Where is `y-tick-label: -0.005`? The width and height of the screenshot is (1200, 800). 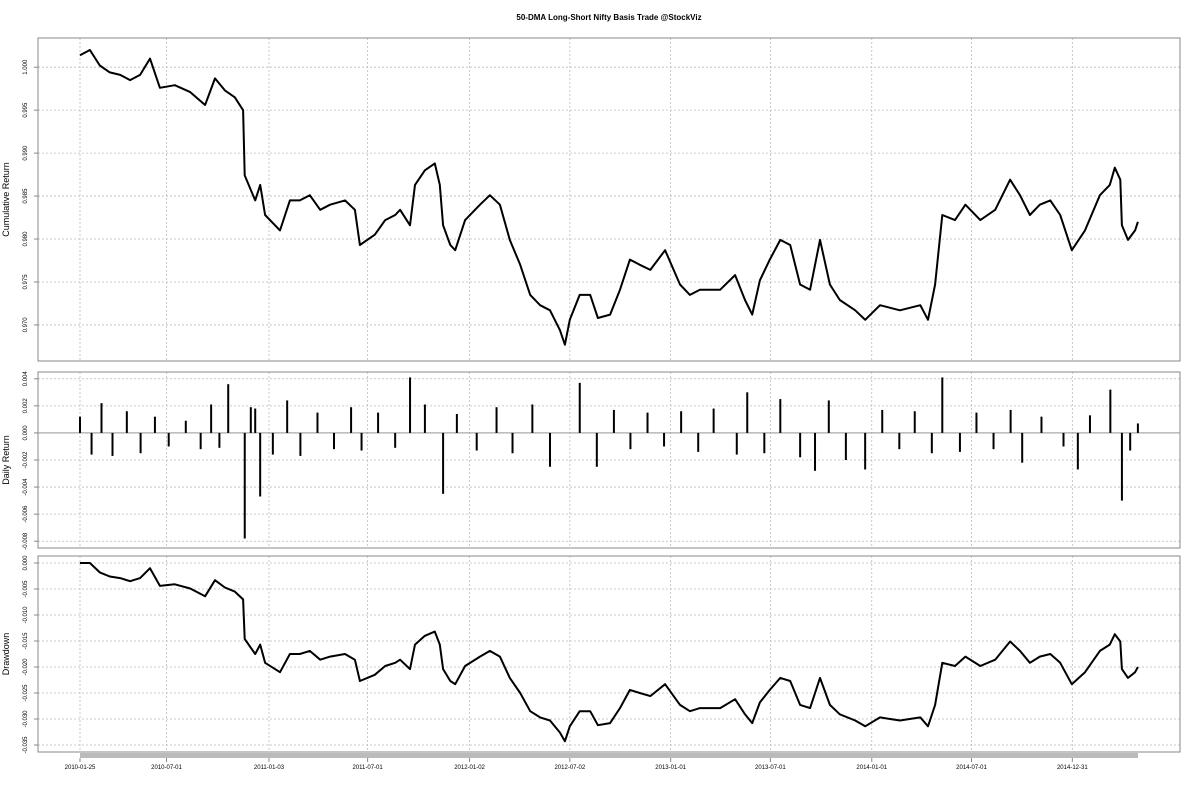
y-tick-label: -0.005 is located at coordinates (26, 589).